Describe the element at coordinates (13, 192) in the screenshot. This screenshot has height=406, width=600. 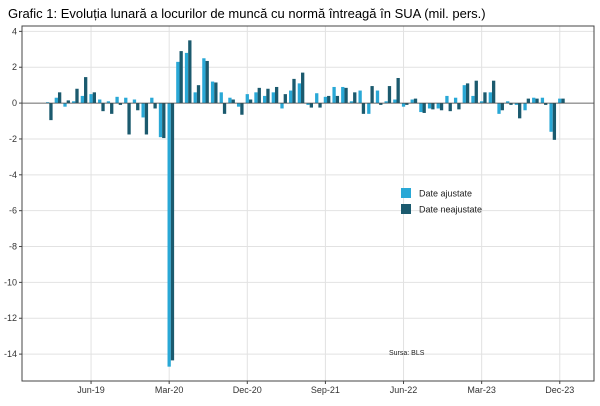
I see `y-axis-ticks: 4 2 0 -2 -4 -6 -8 -10 -12 -14` at that location.